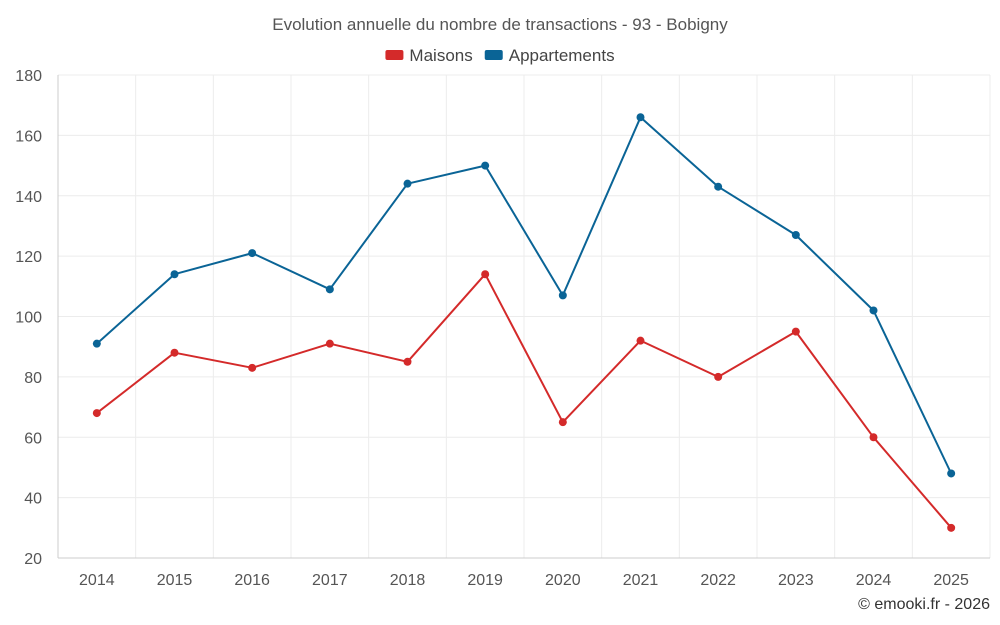 The width and height of the screenshot is (1000, 625). I want to click on legend-label: Maisons, so click(440, 55).